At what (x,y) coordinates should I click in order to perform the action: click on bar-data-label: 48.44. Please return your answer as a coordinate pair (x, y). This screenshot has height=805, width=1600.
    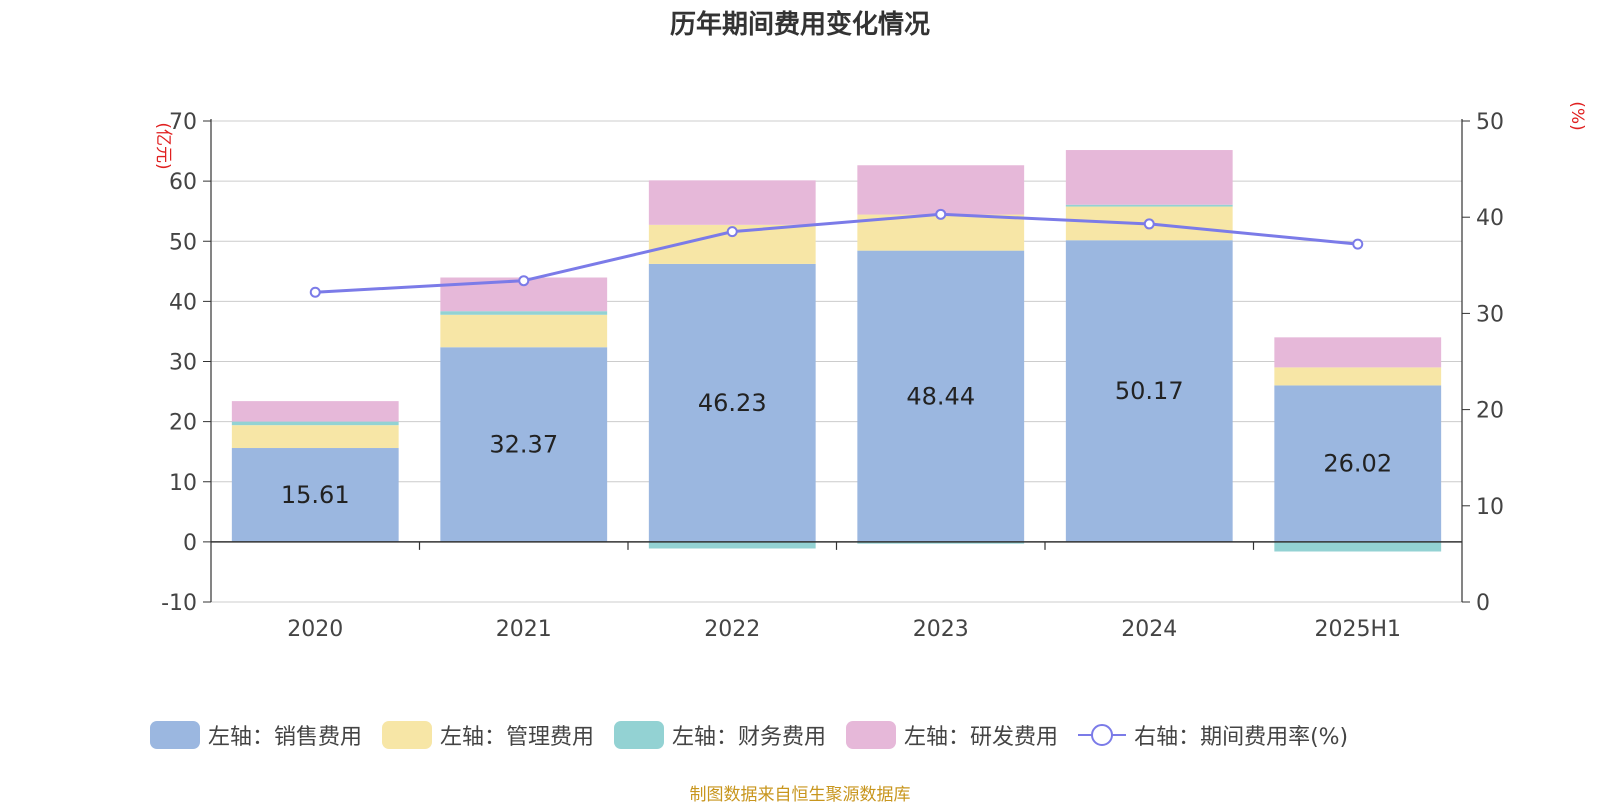
    Looking at the image, I should click on (940, 396).